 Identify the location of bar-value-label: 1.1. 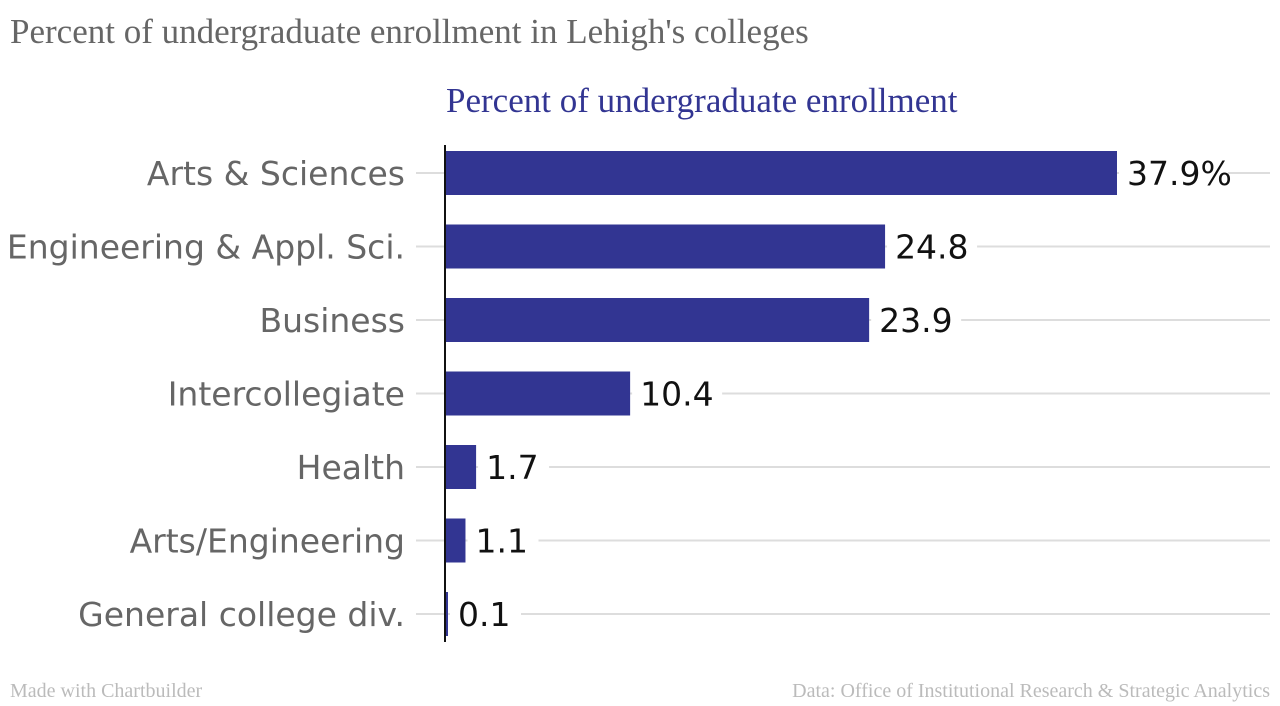
(501, 541).